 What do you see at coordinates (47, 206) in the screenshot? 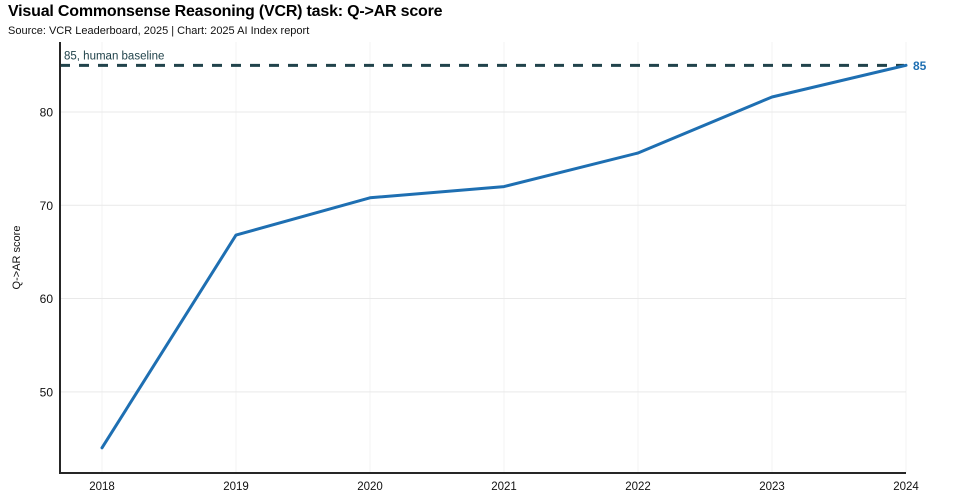
I see `y-tick-label: 70` at bounding box center [47, 206].